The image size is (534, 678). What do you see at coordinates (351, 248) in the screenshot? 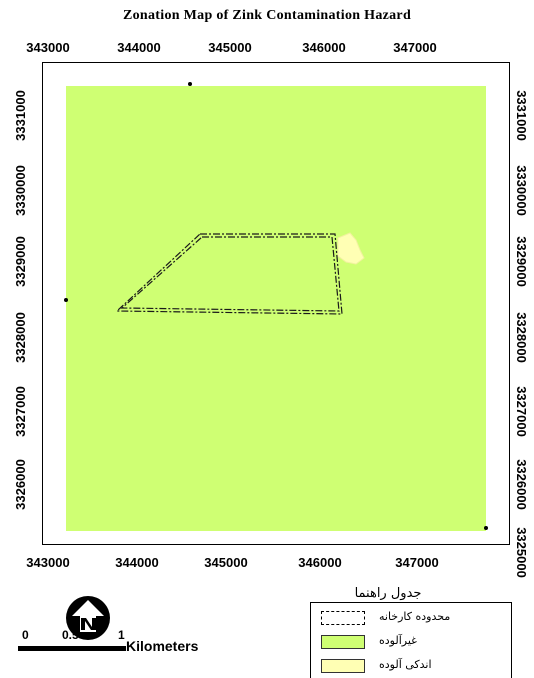
I see `slightly-contaminated-zone` at bounding box center [351, 248].